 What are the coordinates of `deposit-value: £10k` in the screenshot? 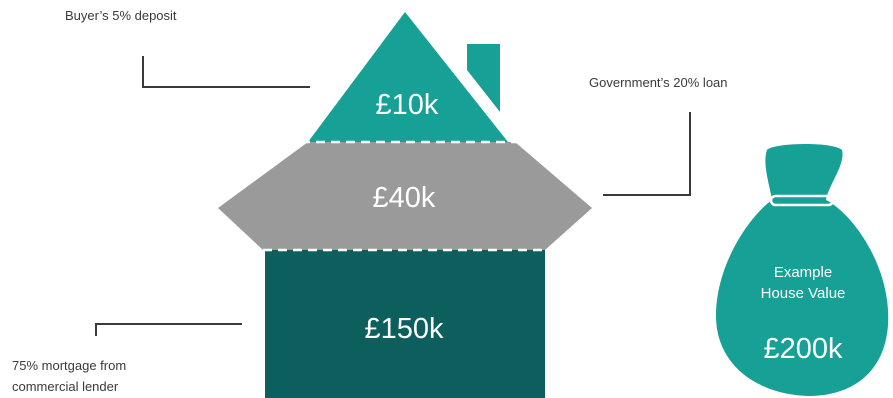 It's located at (407, 105).